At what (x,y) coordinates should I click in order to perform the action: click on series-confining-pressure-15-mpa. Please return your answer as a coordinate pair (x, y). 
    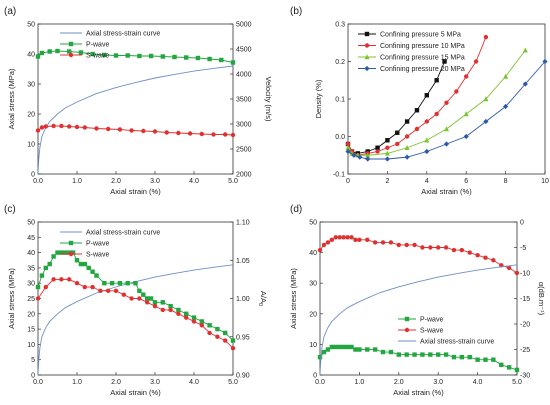
    Looking at the image, I should click on (436, 102).